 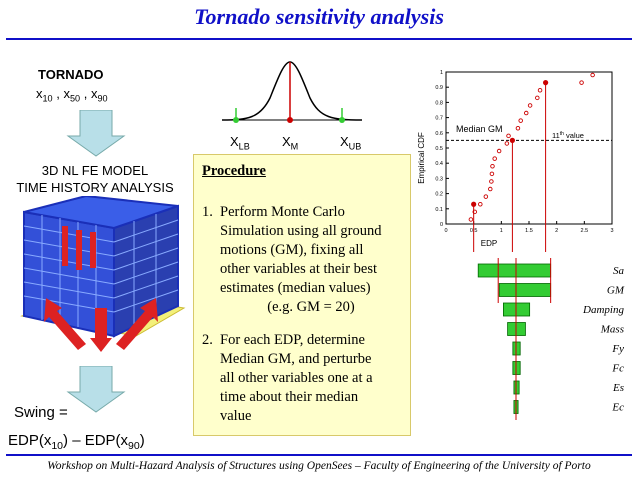 I want to click on procedure-heading: Procedure, so click(x=234, y=171).